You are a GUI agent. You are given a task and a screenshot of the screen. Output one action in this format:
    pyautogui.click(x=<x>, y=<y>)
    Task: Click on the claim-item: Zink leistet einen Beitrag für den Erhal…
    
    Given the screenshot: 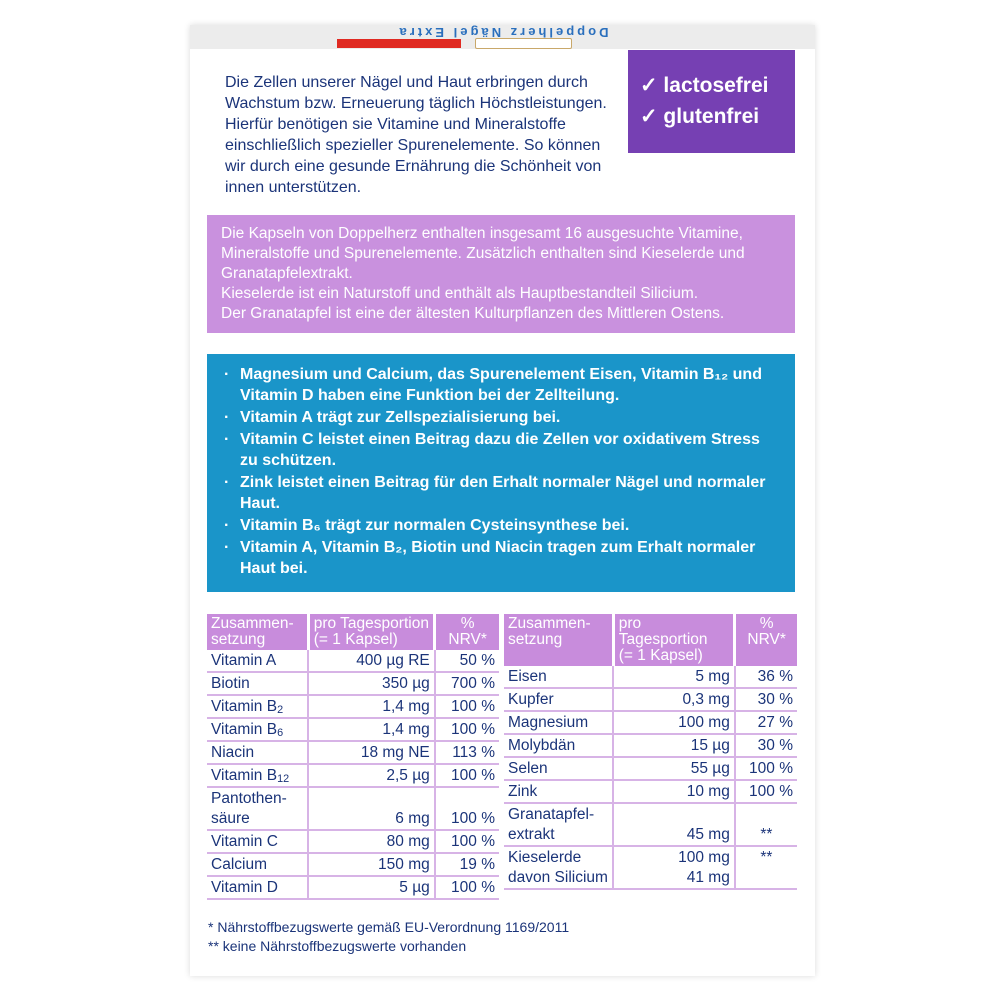 What is the action you would take?
    pyautogui.click(x=501, y=493)
    